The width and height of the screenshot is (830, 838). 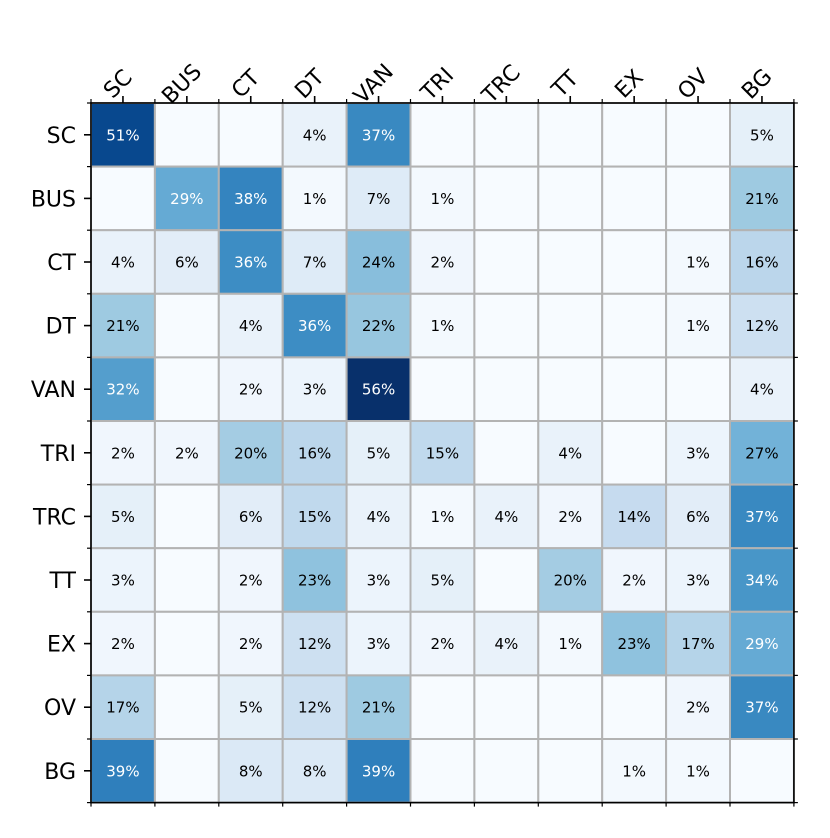 What do you see at coordinates (378, 263) in the screenshot?
I see `cell-value-label: 24%` at bounding box center [378, 263].